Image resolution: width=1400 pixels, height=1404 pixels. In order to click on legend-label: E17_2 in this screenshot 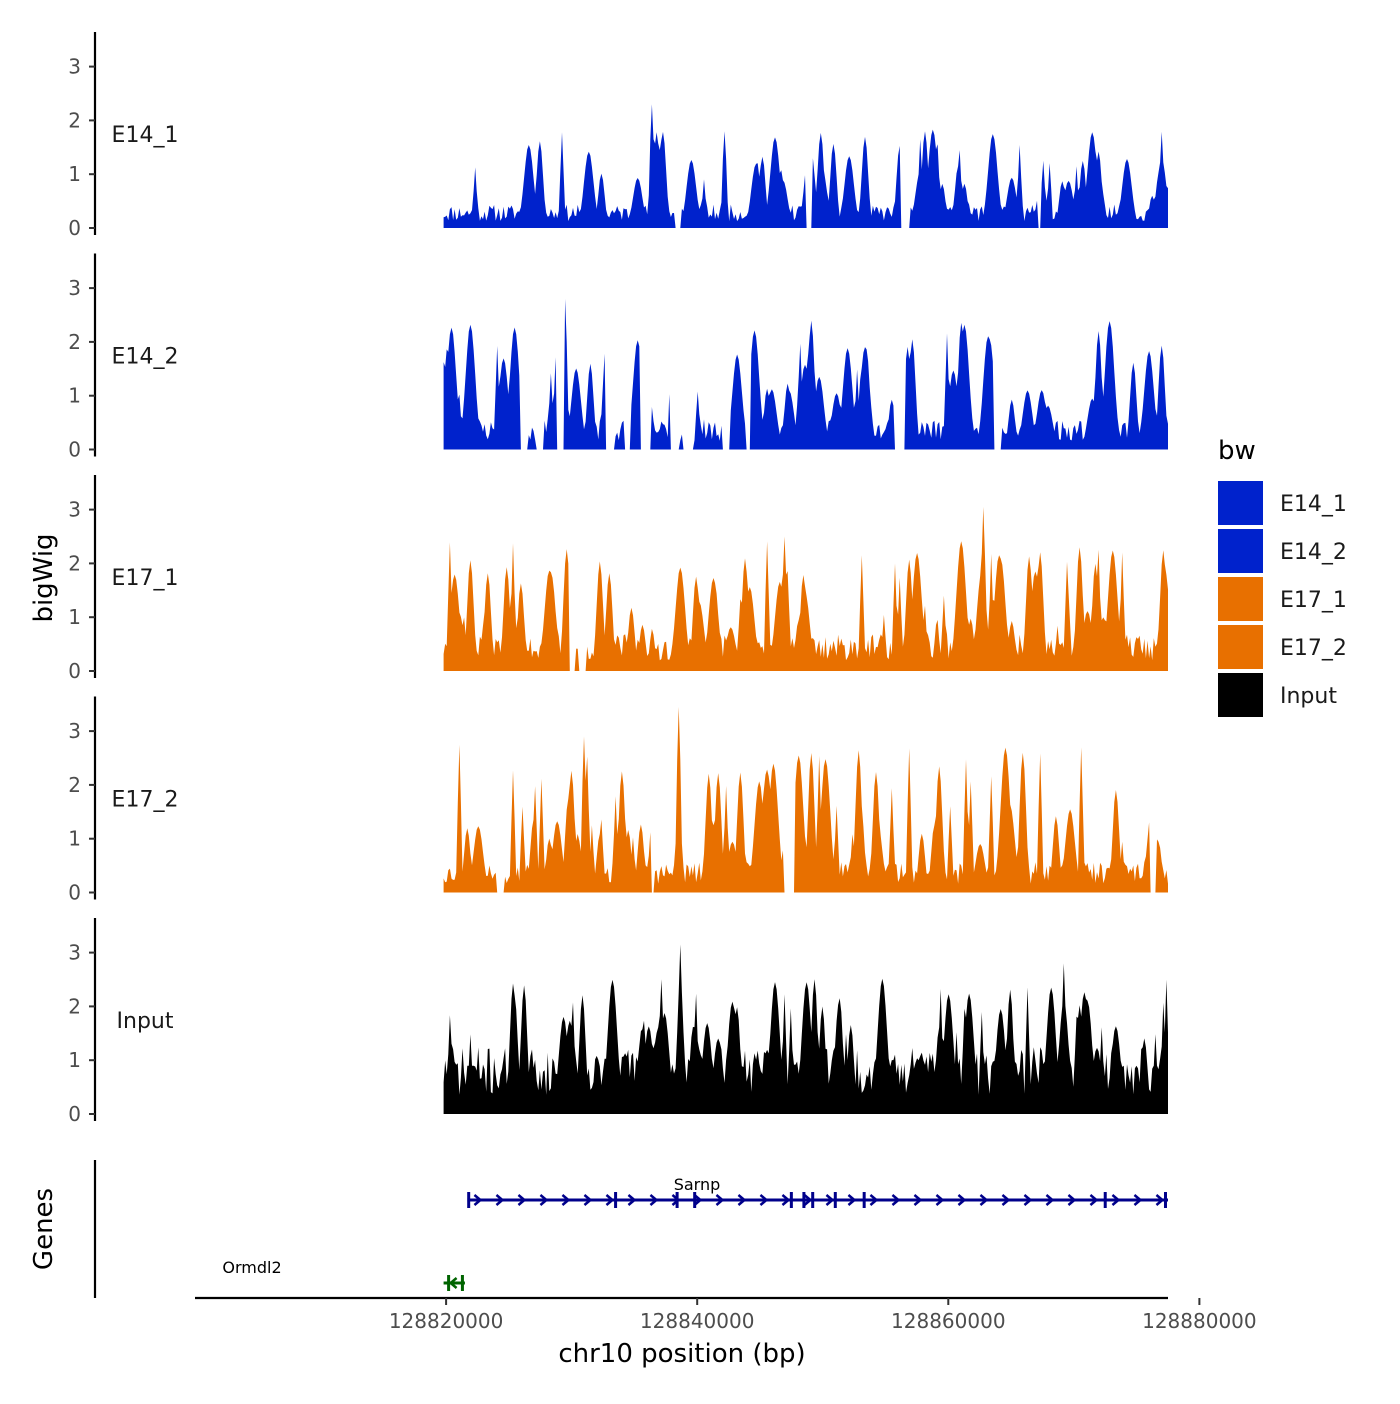, I will do `click(1313, 648)`.